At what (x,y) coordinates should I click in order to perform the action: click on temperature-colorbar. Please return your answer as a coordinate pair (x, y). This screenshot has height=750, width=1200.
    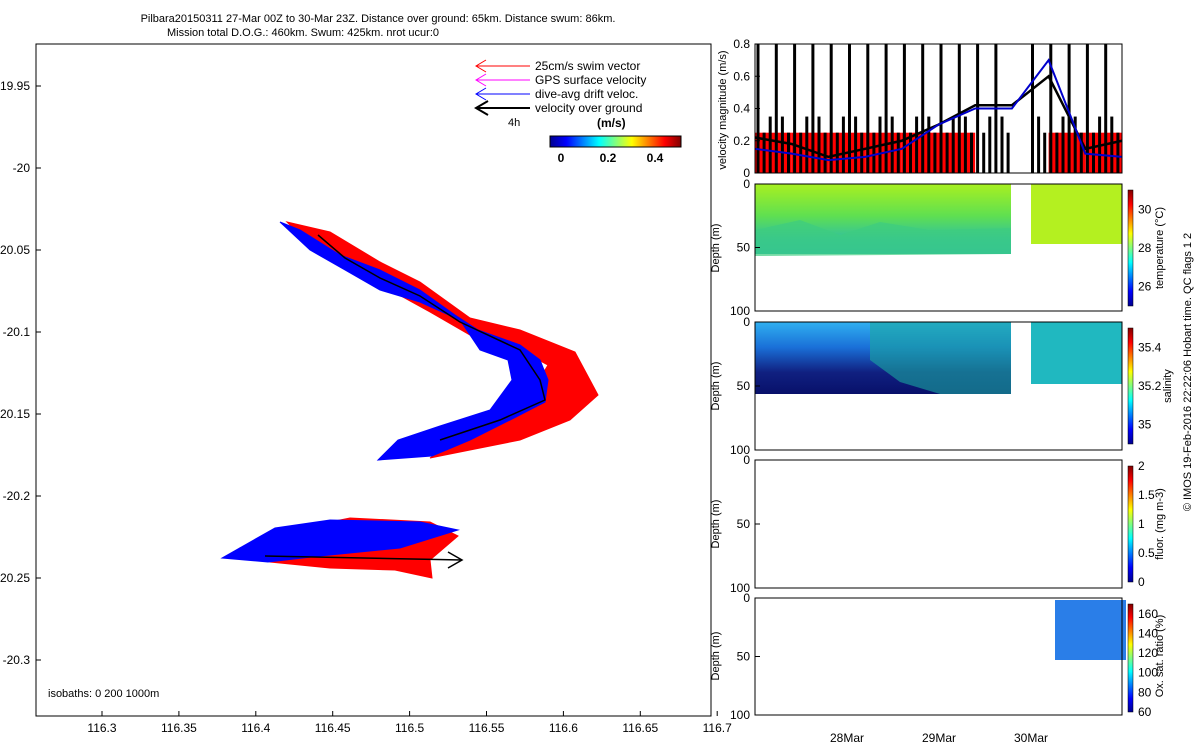
    Looking at the image, I should click on (1130, 248).